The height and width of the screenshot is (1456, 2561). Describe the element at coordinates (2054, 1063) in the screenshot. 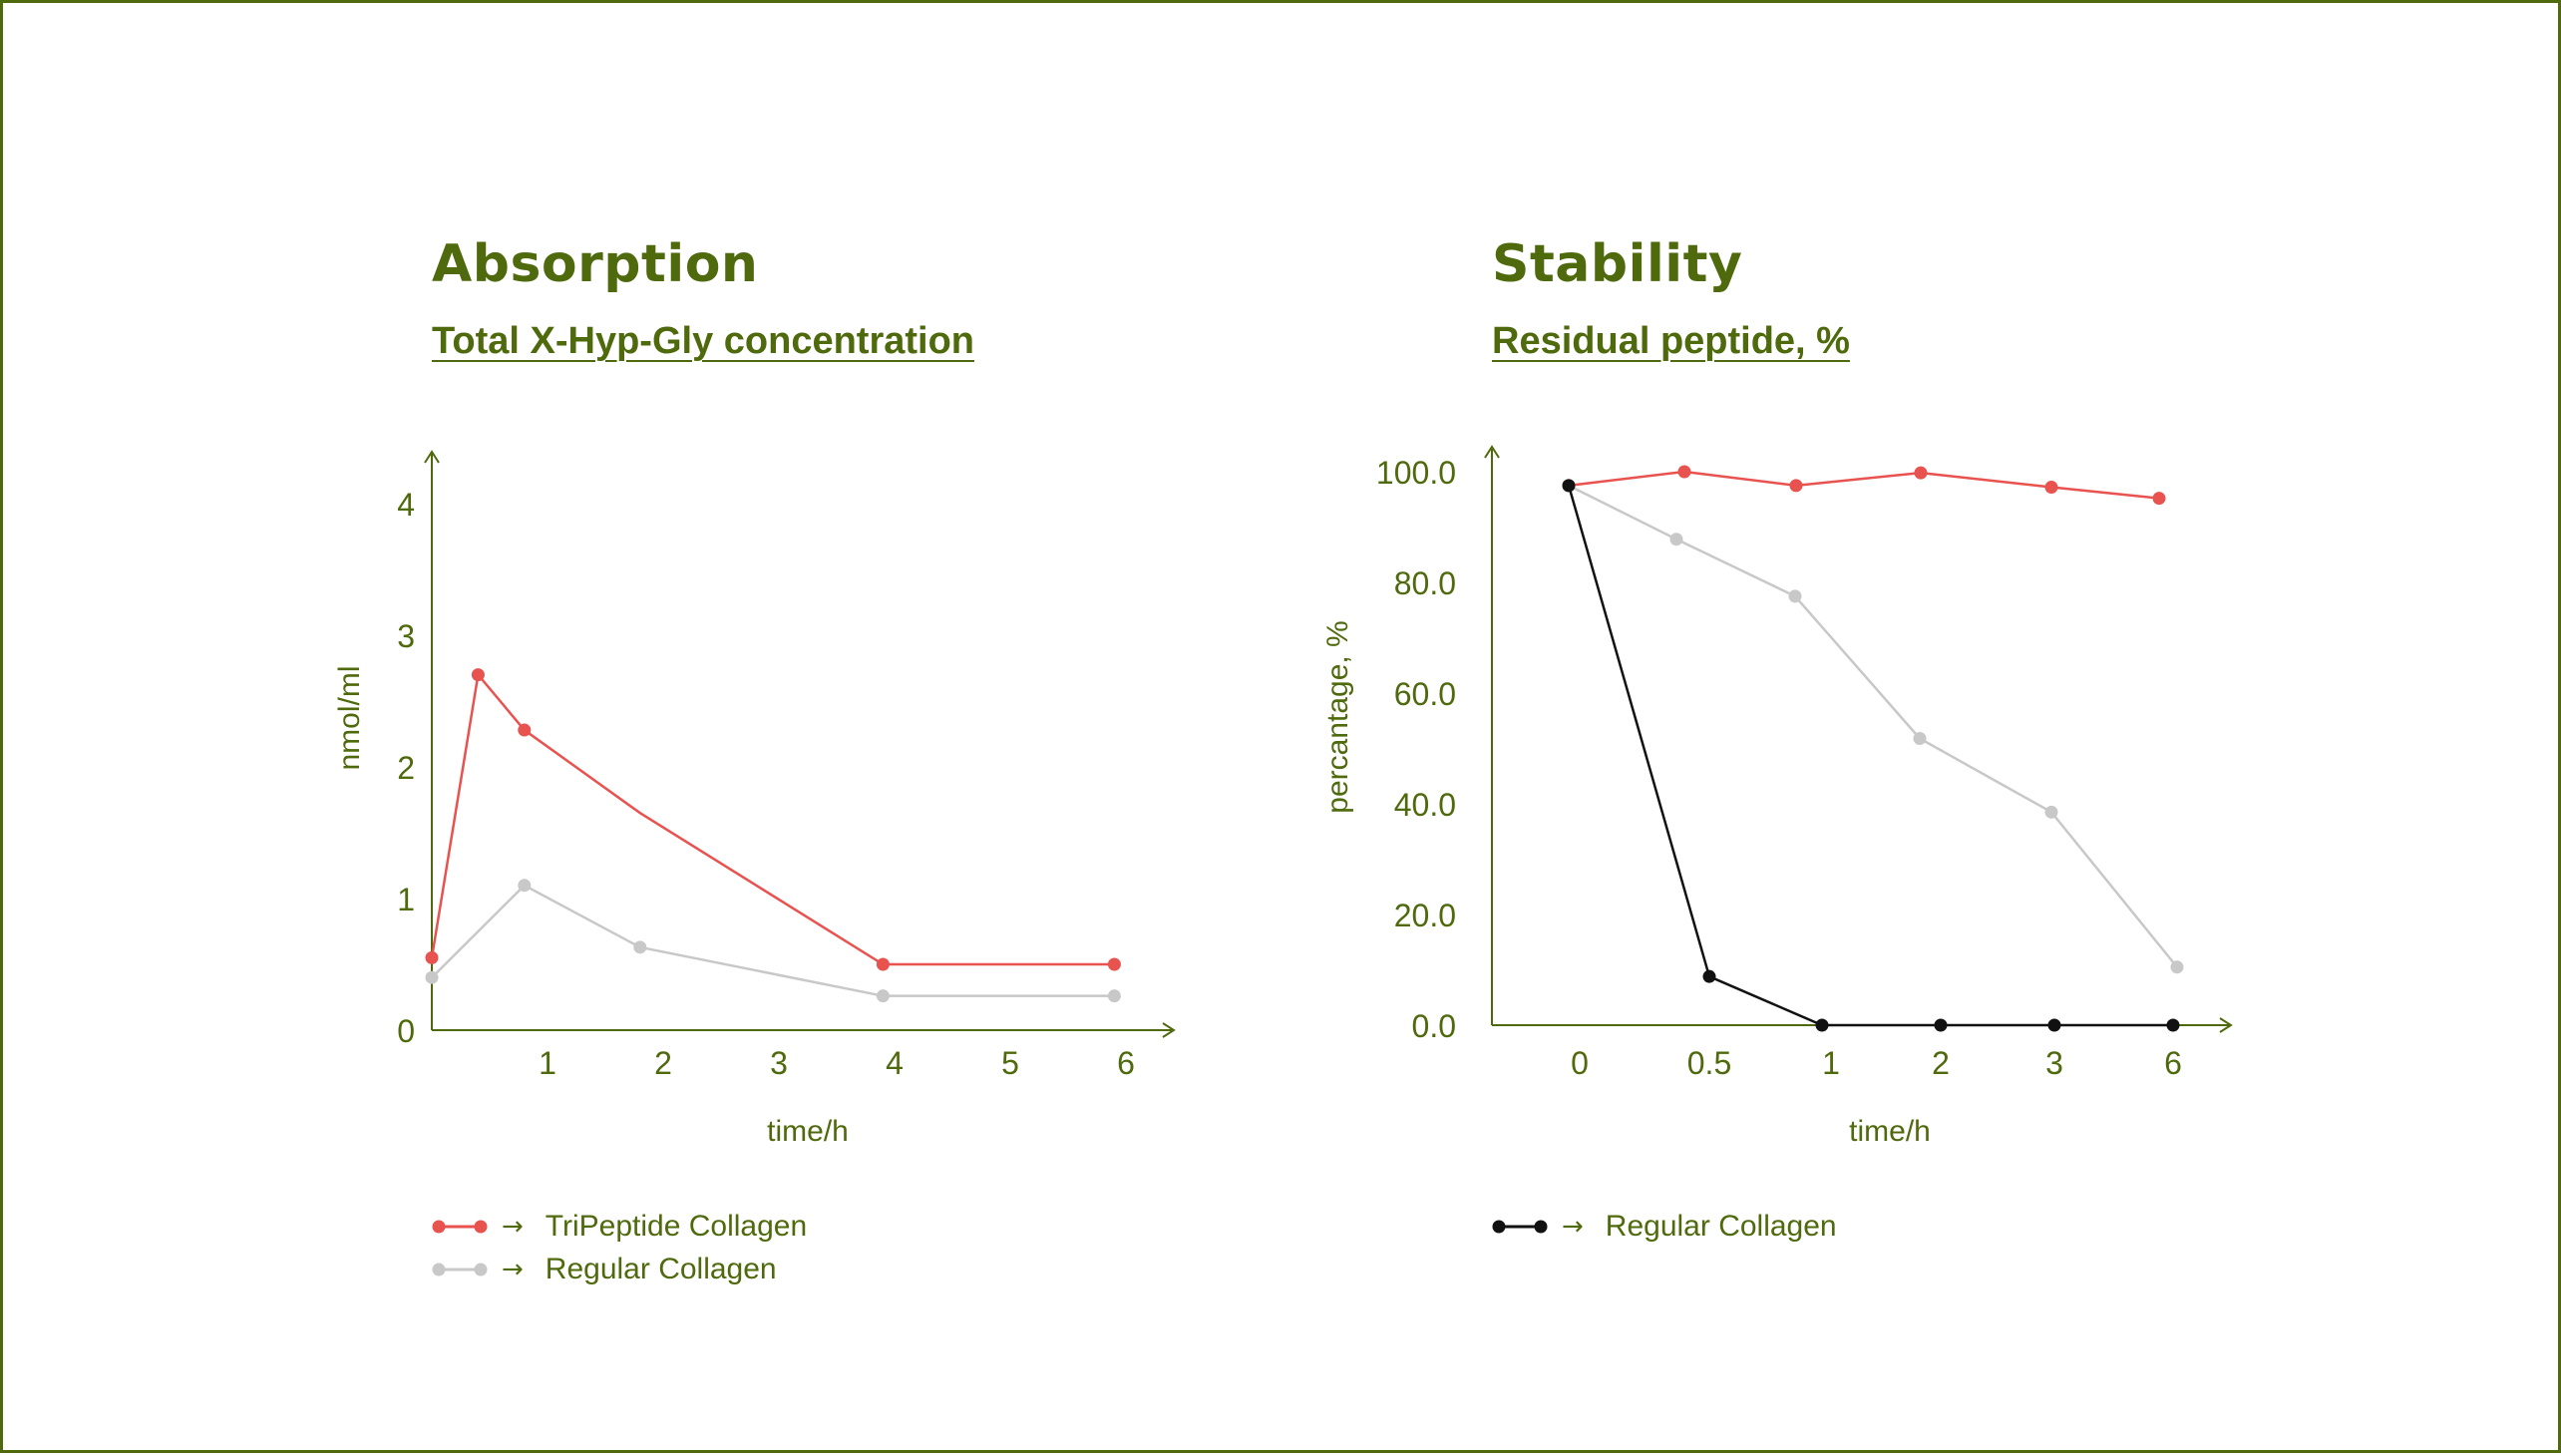

I see `stability-x-tick-label: 3` at that location.